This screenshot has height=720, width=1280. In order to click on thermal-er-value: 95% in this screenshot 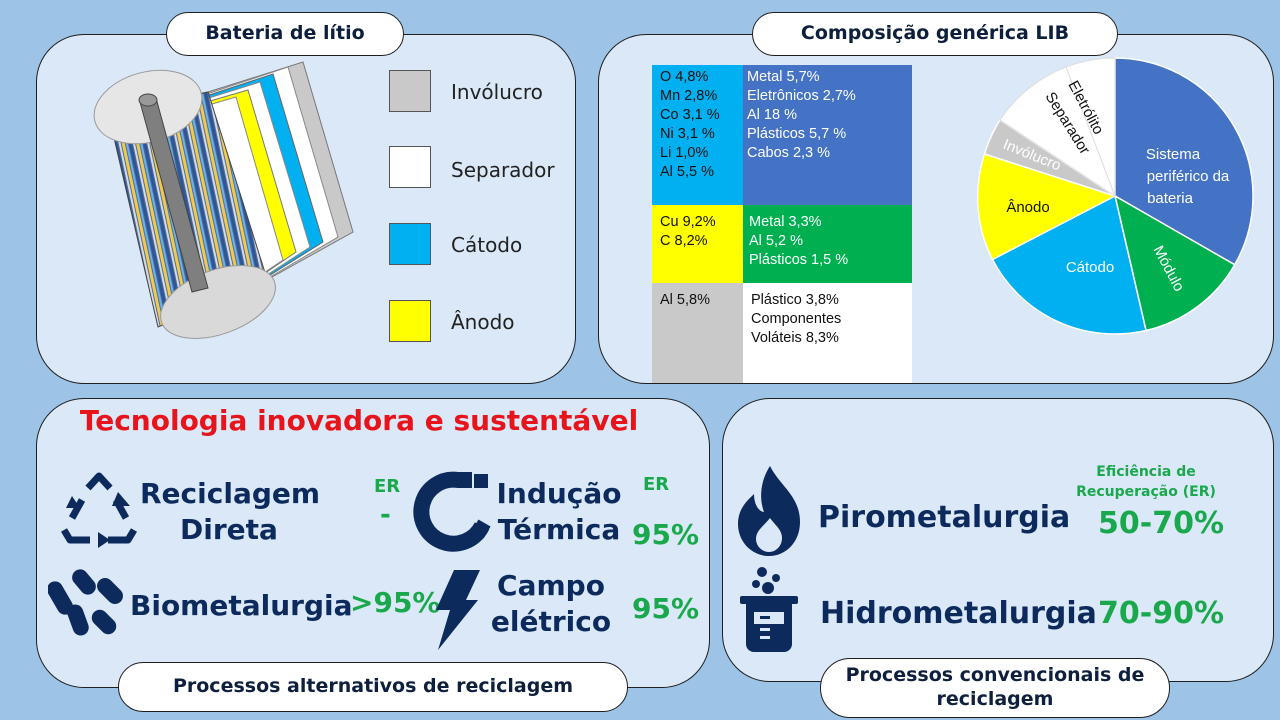, I will do `click(666, 534)`.